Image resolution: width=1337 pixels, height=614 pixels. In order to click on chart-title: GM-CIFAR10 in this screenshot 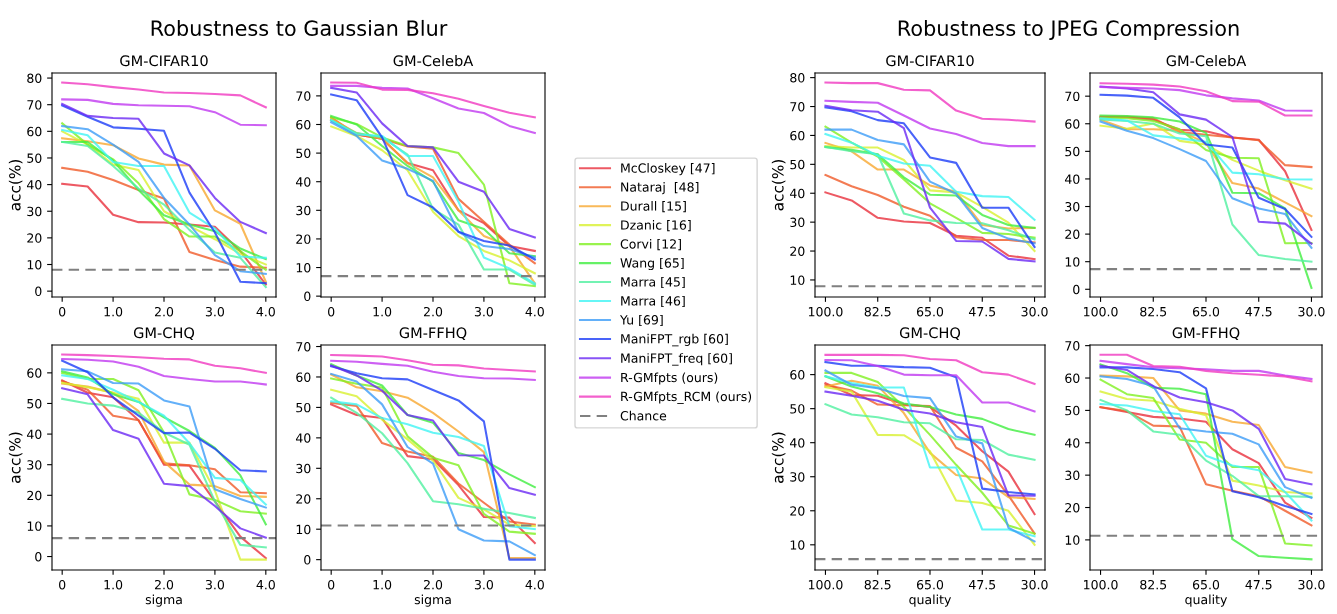, I will do `click(164, 61)`.